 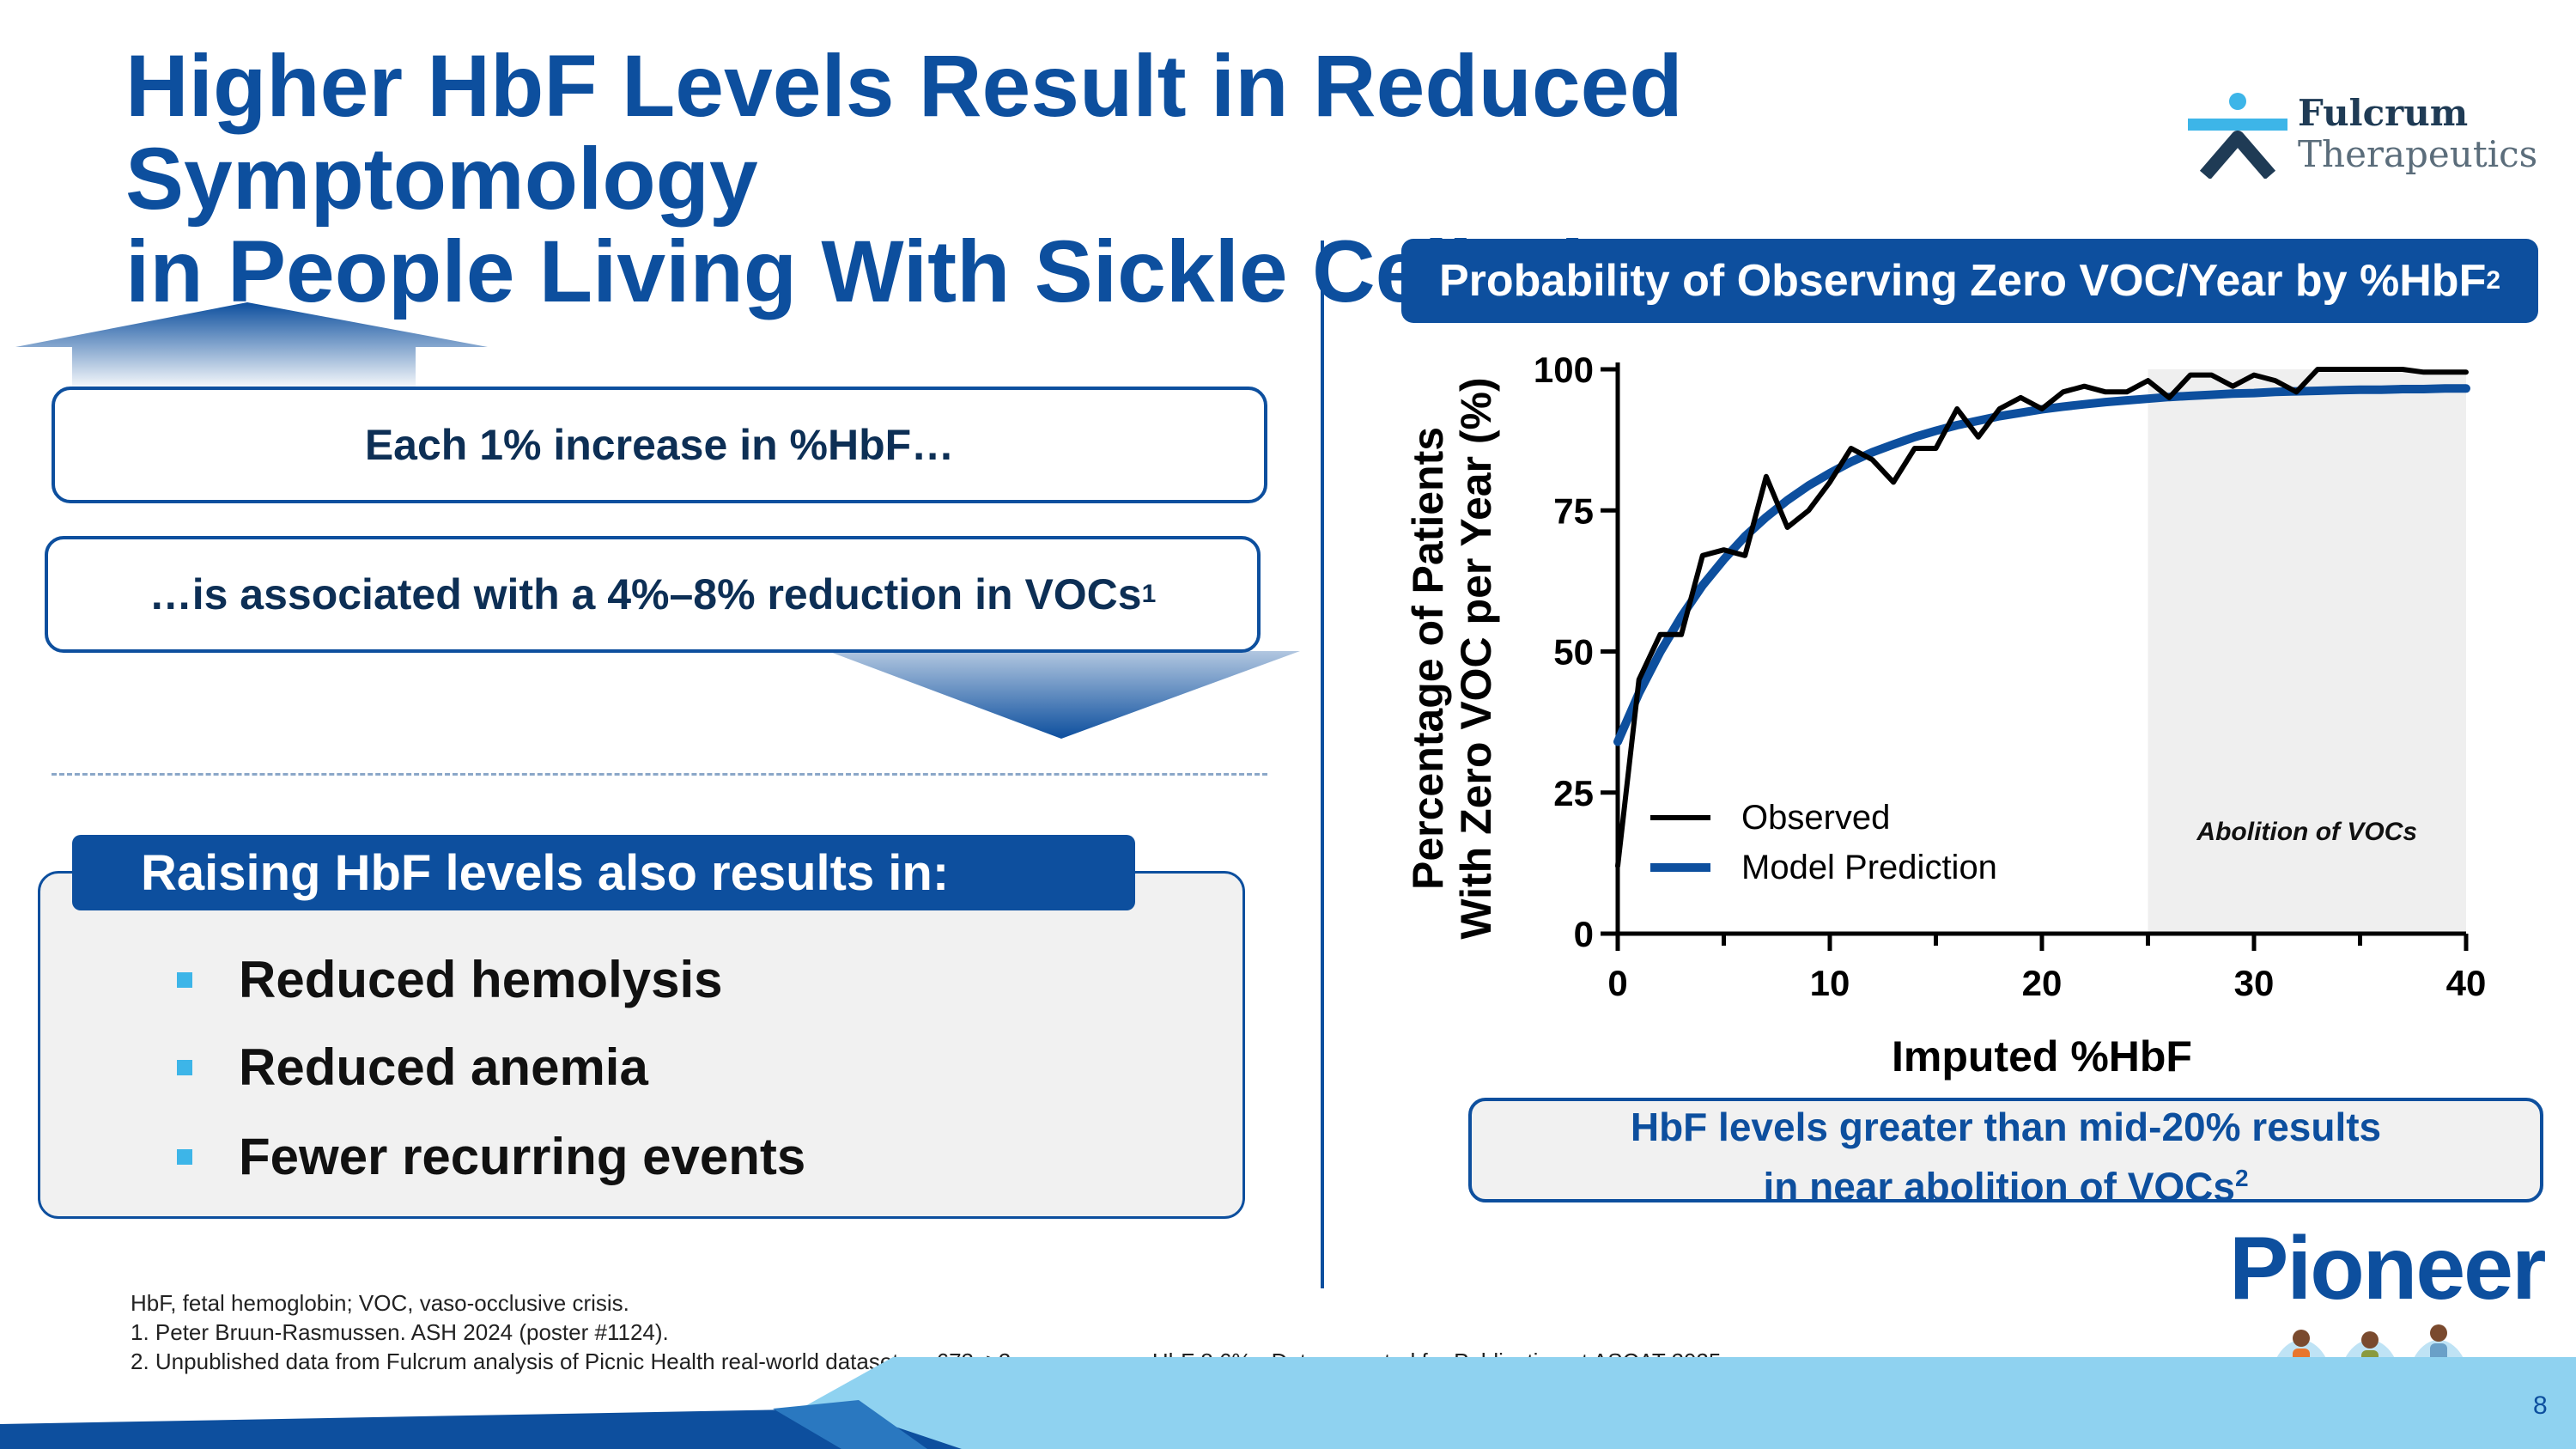 What do you see at coordinates (1288, 1403) in the screenshot?
I see `bottom-band` at bounding box center [1288, 1403].